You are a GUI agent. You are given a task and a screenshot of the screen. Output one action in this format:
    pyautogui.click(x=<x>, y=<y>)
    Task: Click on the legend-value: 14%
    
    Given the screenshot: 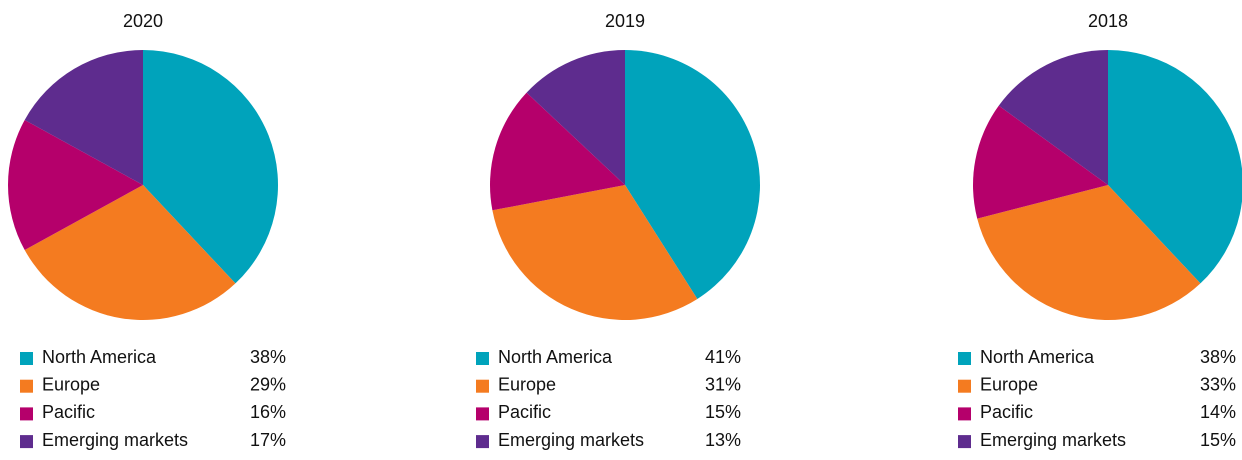 What is the action you would take?
    pyautogui.click(x=1218, y=412)
    